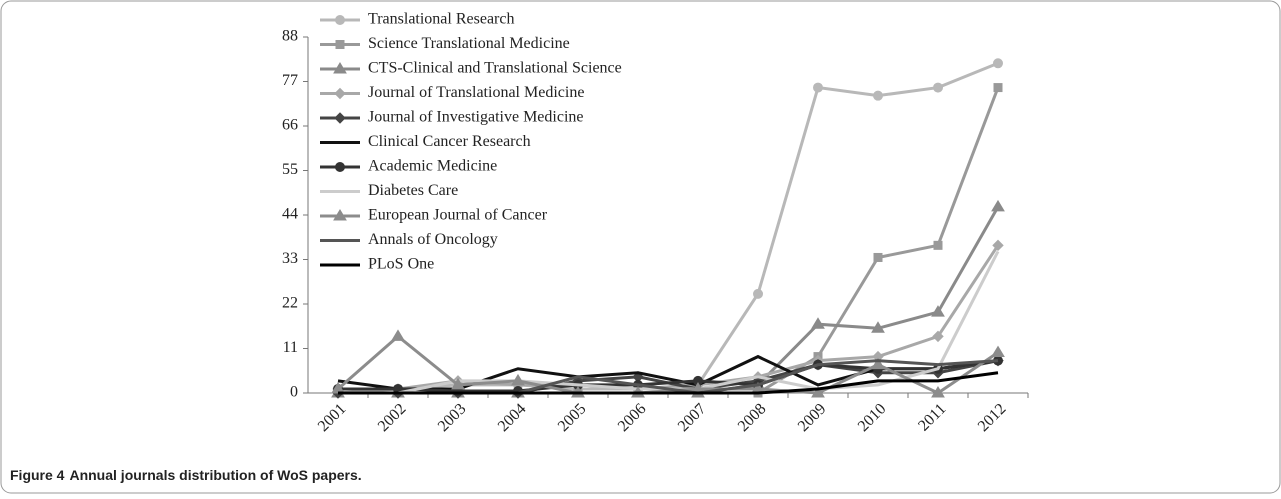  Describe the element at coordinates (441, 19) in the screenshot. I see `legend-label: Translational Research` at that location.